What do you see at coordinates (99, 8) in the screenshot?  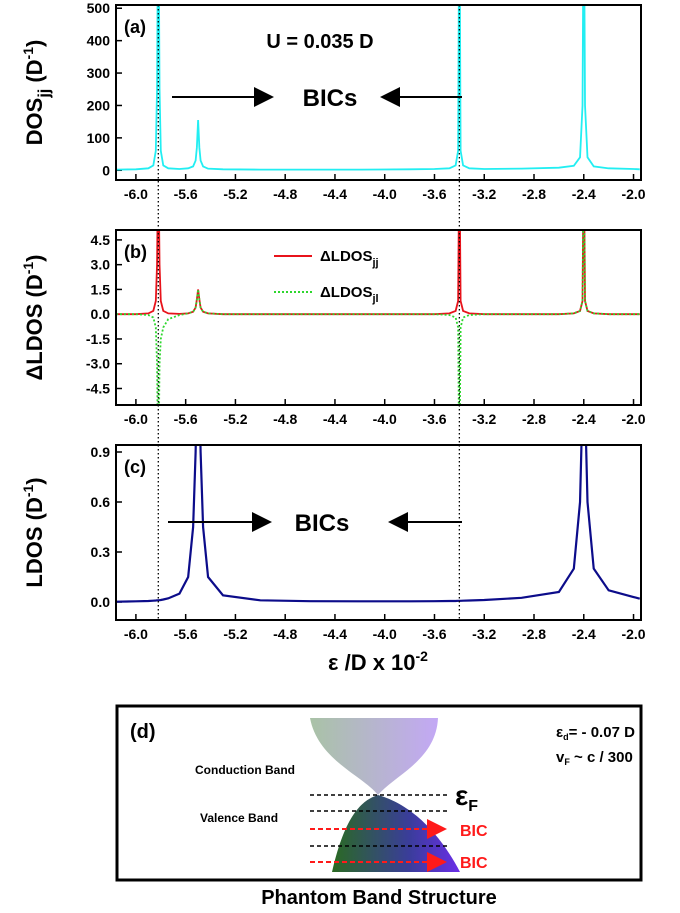 I see `y-tick-label: 500` at bounding box center [99, 8].